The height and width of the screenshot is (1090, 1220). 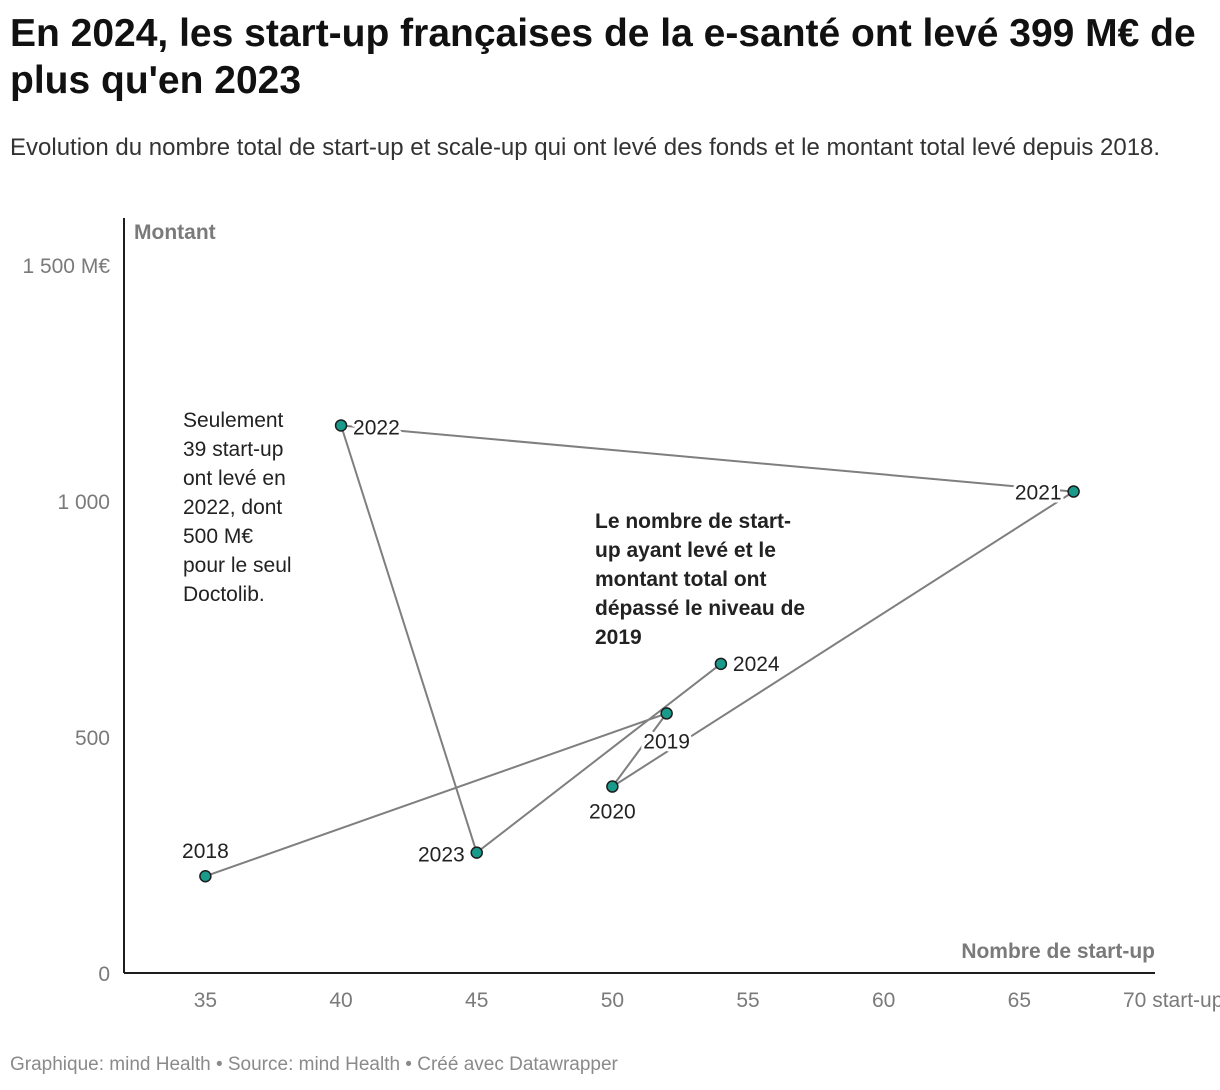 What do you see at coordinates (693, 521) in the screenshot?
I see `annotation-line: Le nombre de start-` at bounding box center [693, 521].